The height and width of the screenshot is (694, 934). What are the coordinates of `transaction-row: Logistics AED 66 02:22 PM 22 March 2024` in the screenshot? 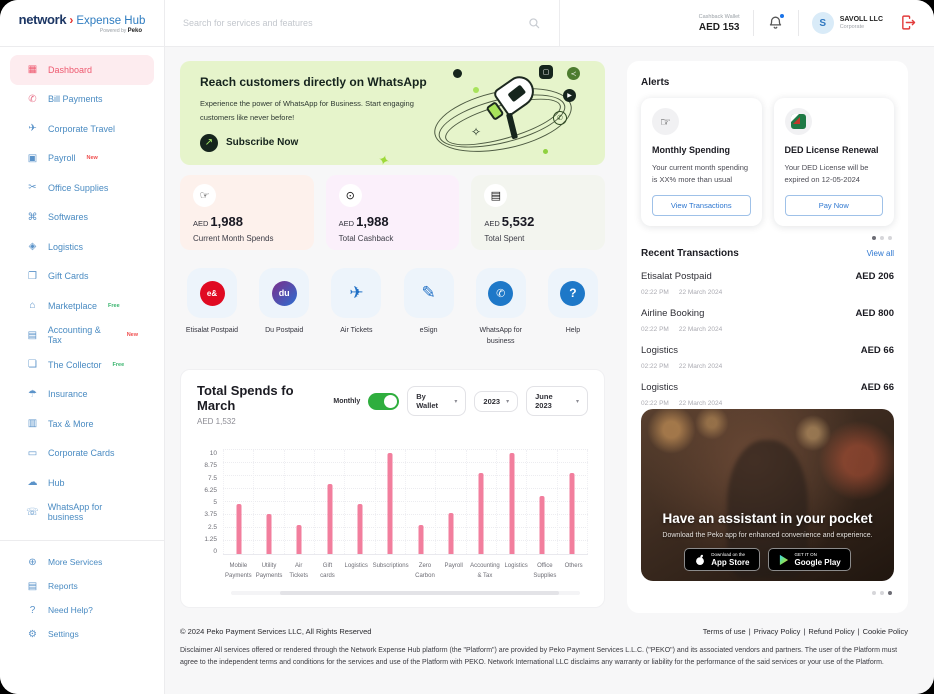 It's located at (767, 357).